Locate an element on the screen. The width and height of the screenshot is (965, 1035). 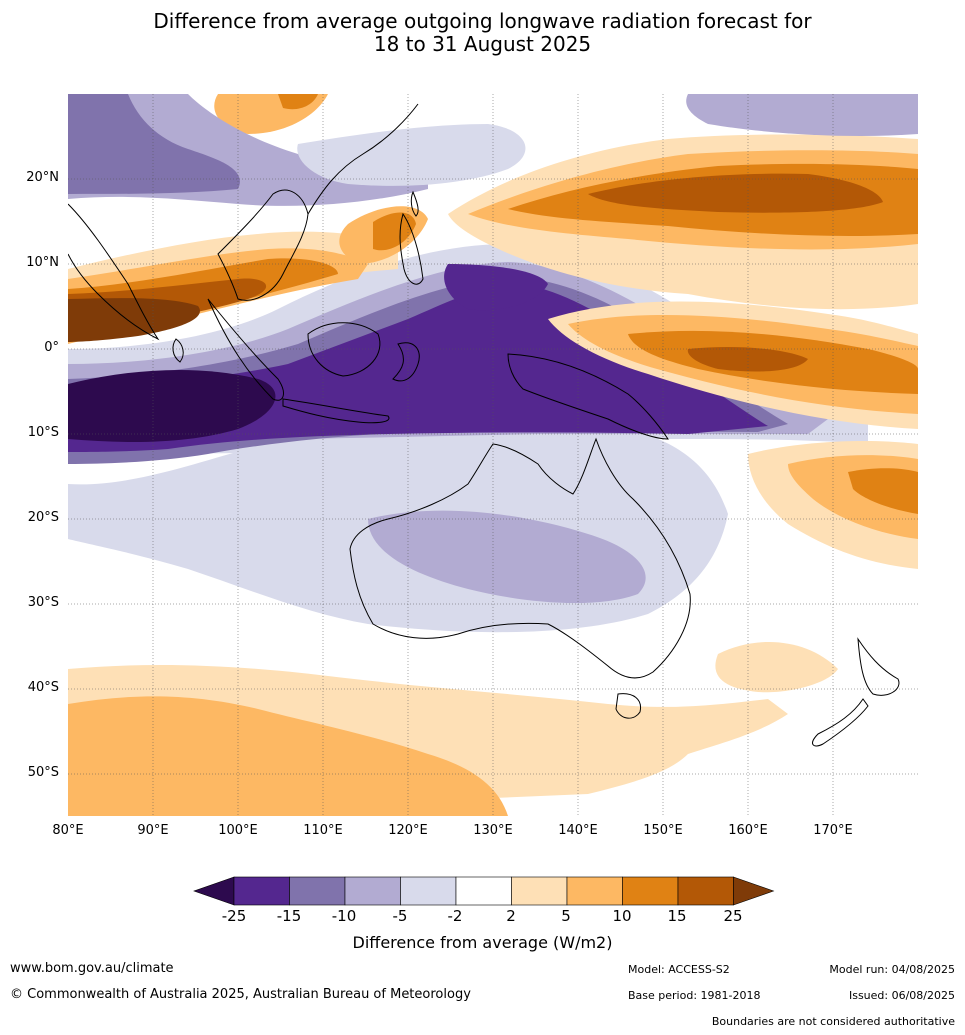
coastline-new-guinea is located at coordinates (588, 396).